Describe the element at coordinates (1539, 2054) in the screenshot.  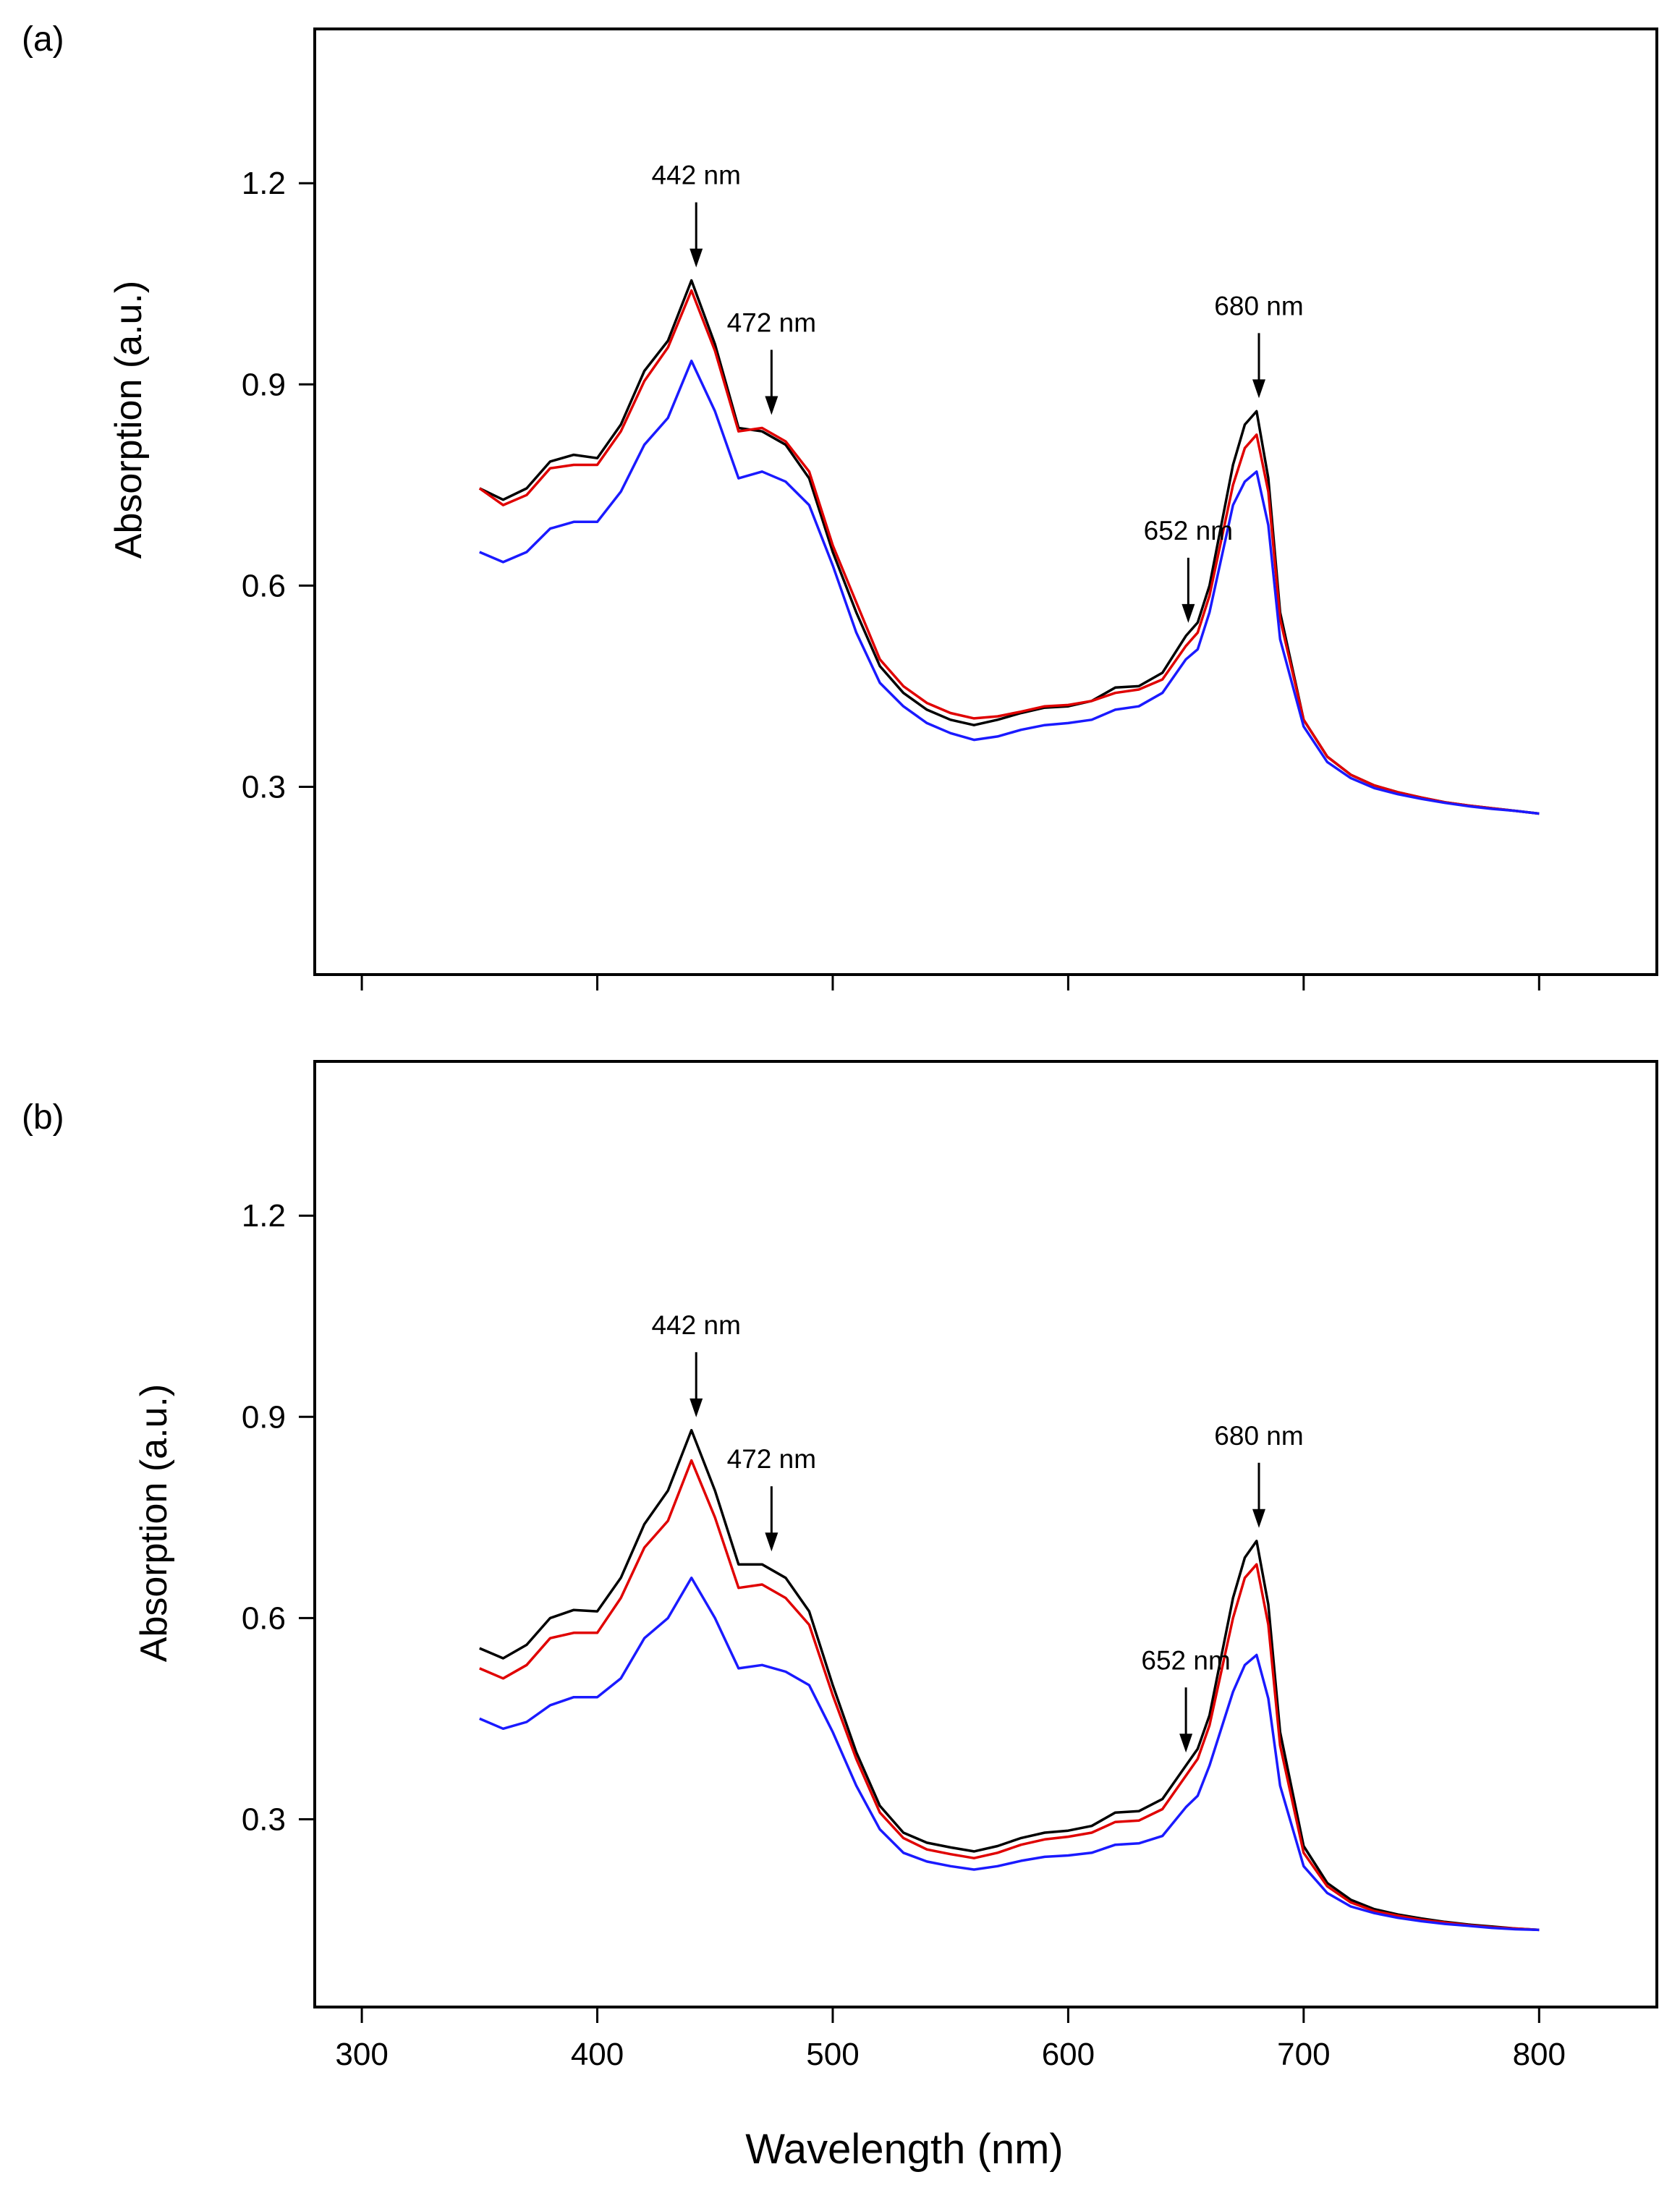
I see `x-tick-label: 800` at that location.